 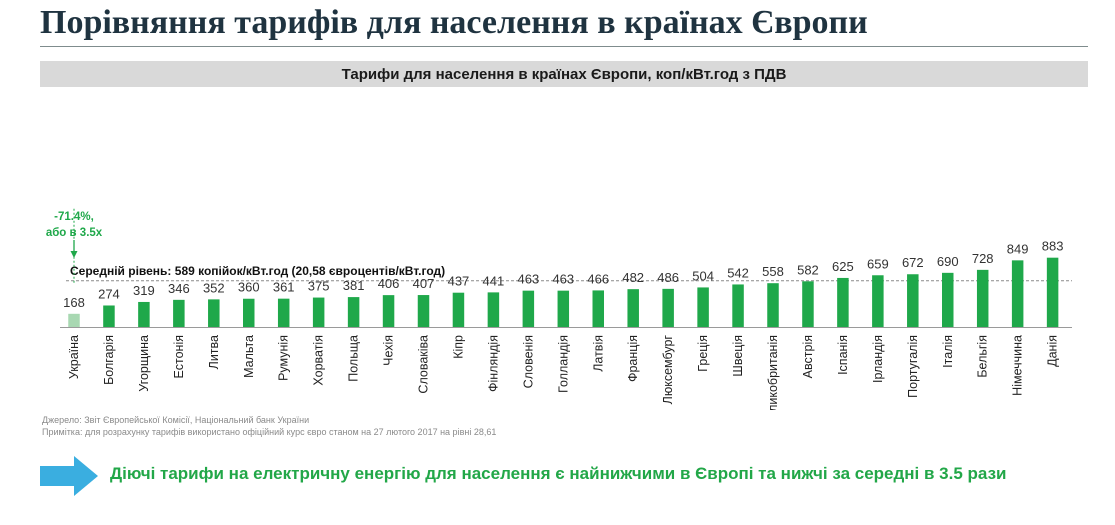 I want to click on category-label: Іспанія, so click(x=843, y=355).